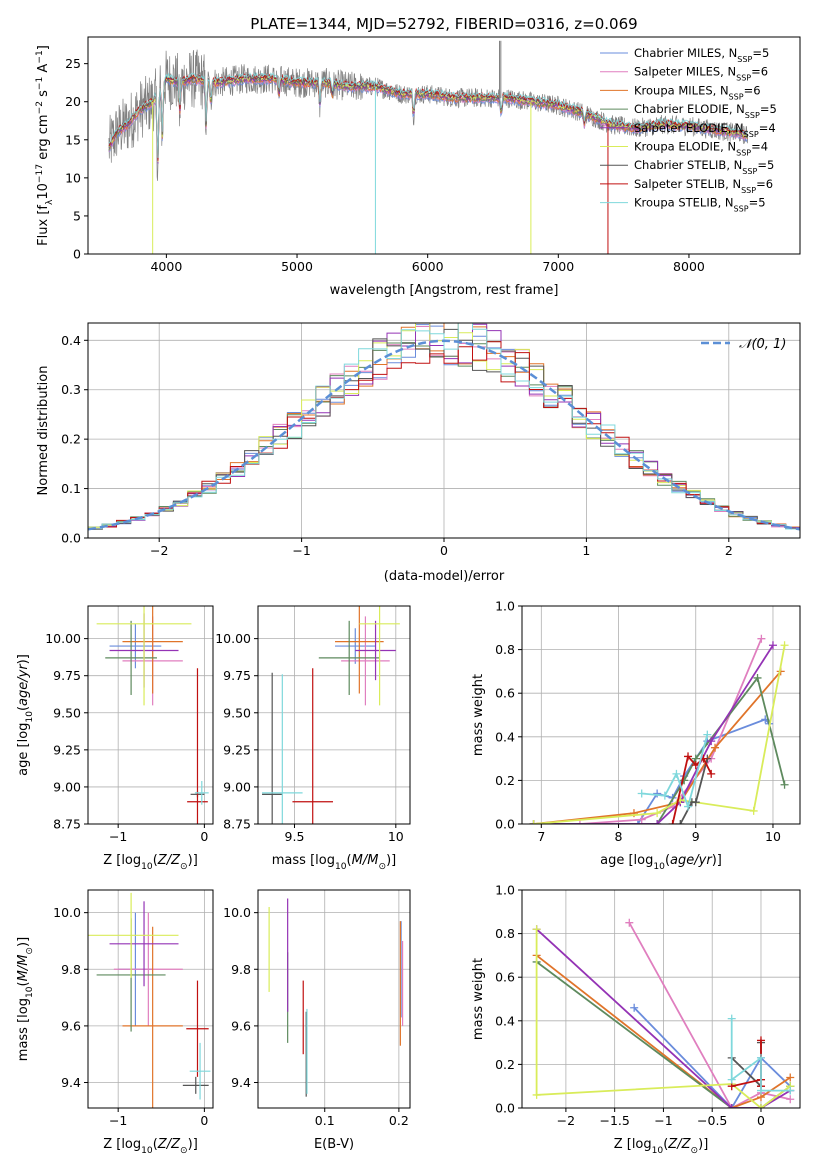 The width and height of the screenshot is (819, 1170). What do you see at coordinates (67, 675) in the screenshot?
I see `y-tick-label: 9.75` at bounding box center [67, 675].